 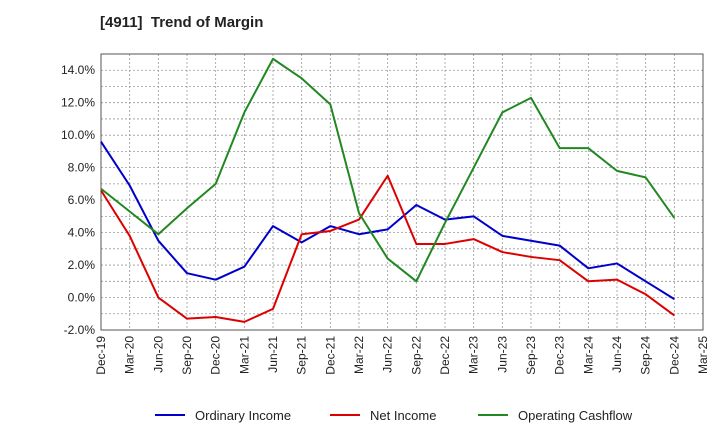 I want to click on x-tick-label: Dec-20, so click(x=216, y=355).